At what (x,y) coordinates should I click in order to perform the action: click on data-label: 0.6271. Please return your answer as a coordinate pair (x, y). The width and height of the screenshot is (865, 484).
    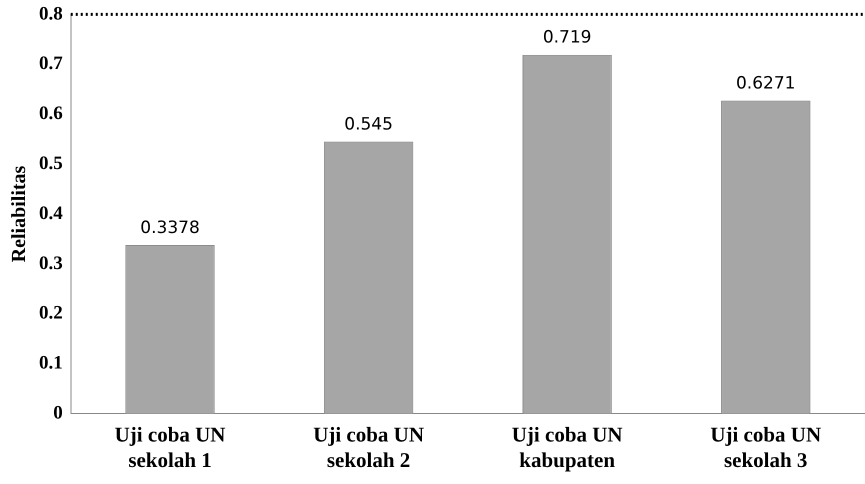
    Looking at the image, I should click on (766, 84).